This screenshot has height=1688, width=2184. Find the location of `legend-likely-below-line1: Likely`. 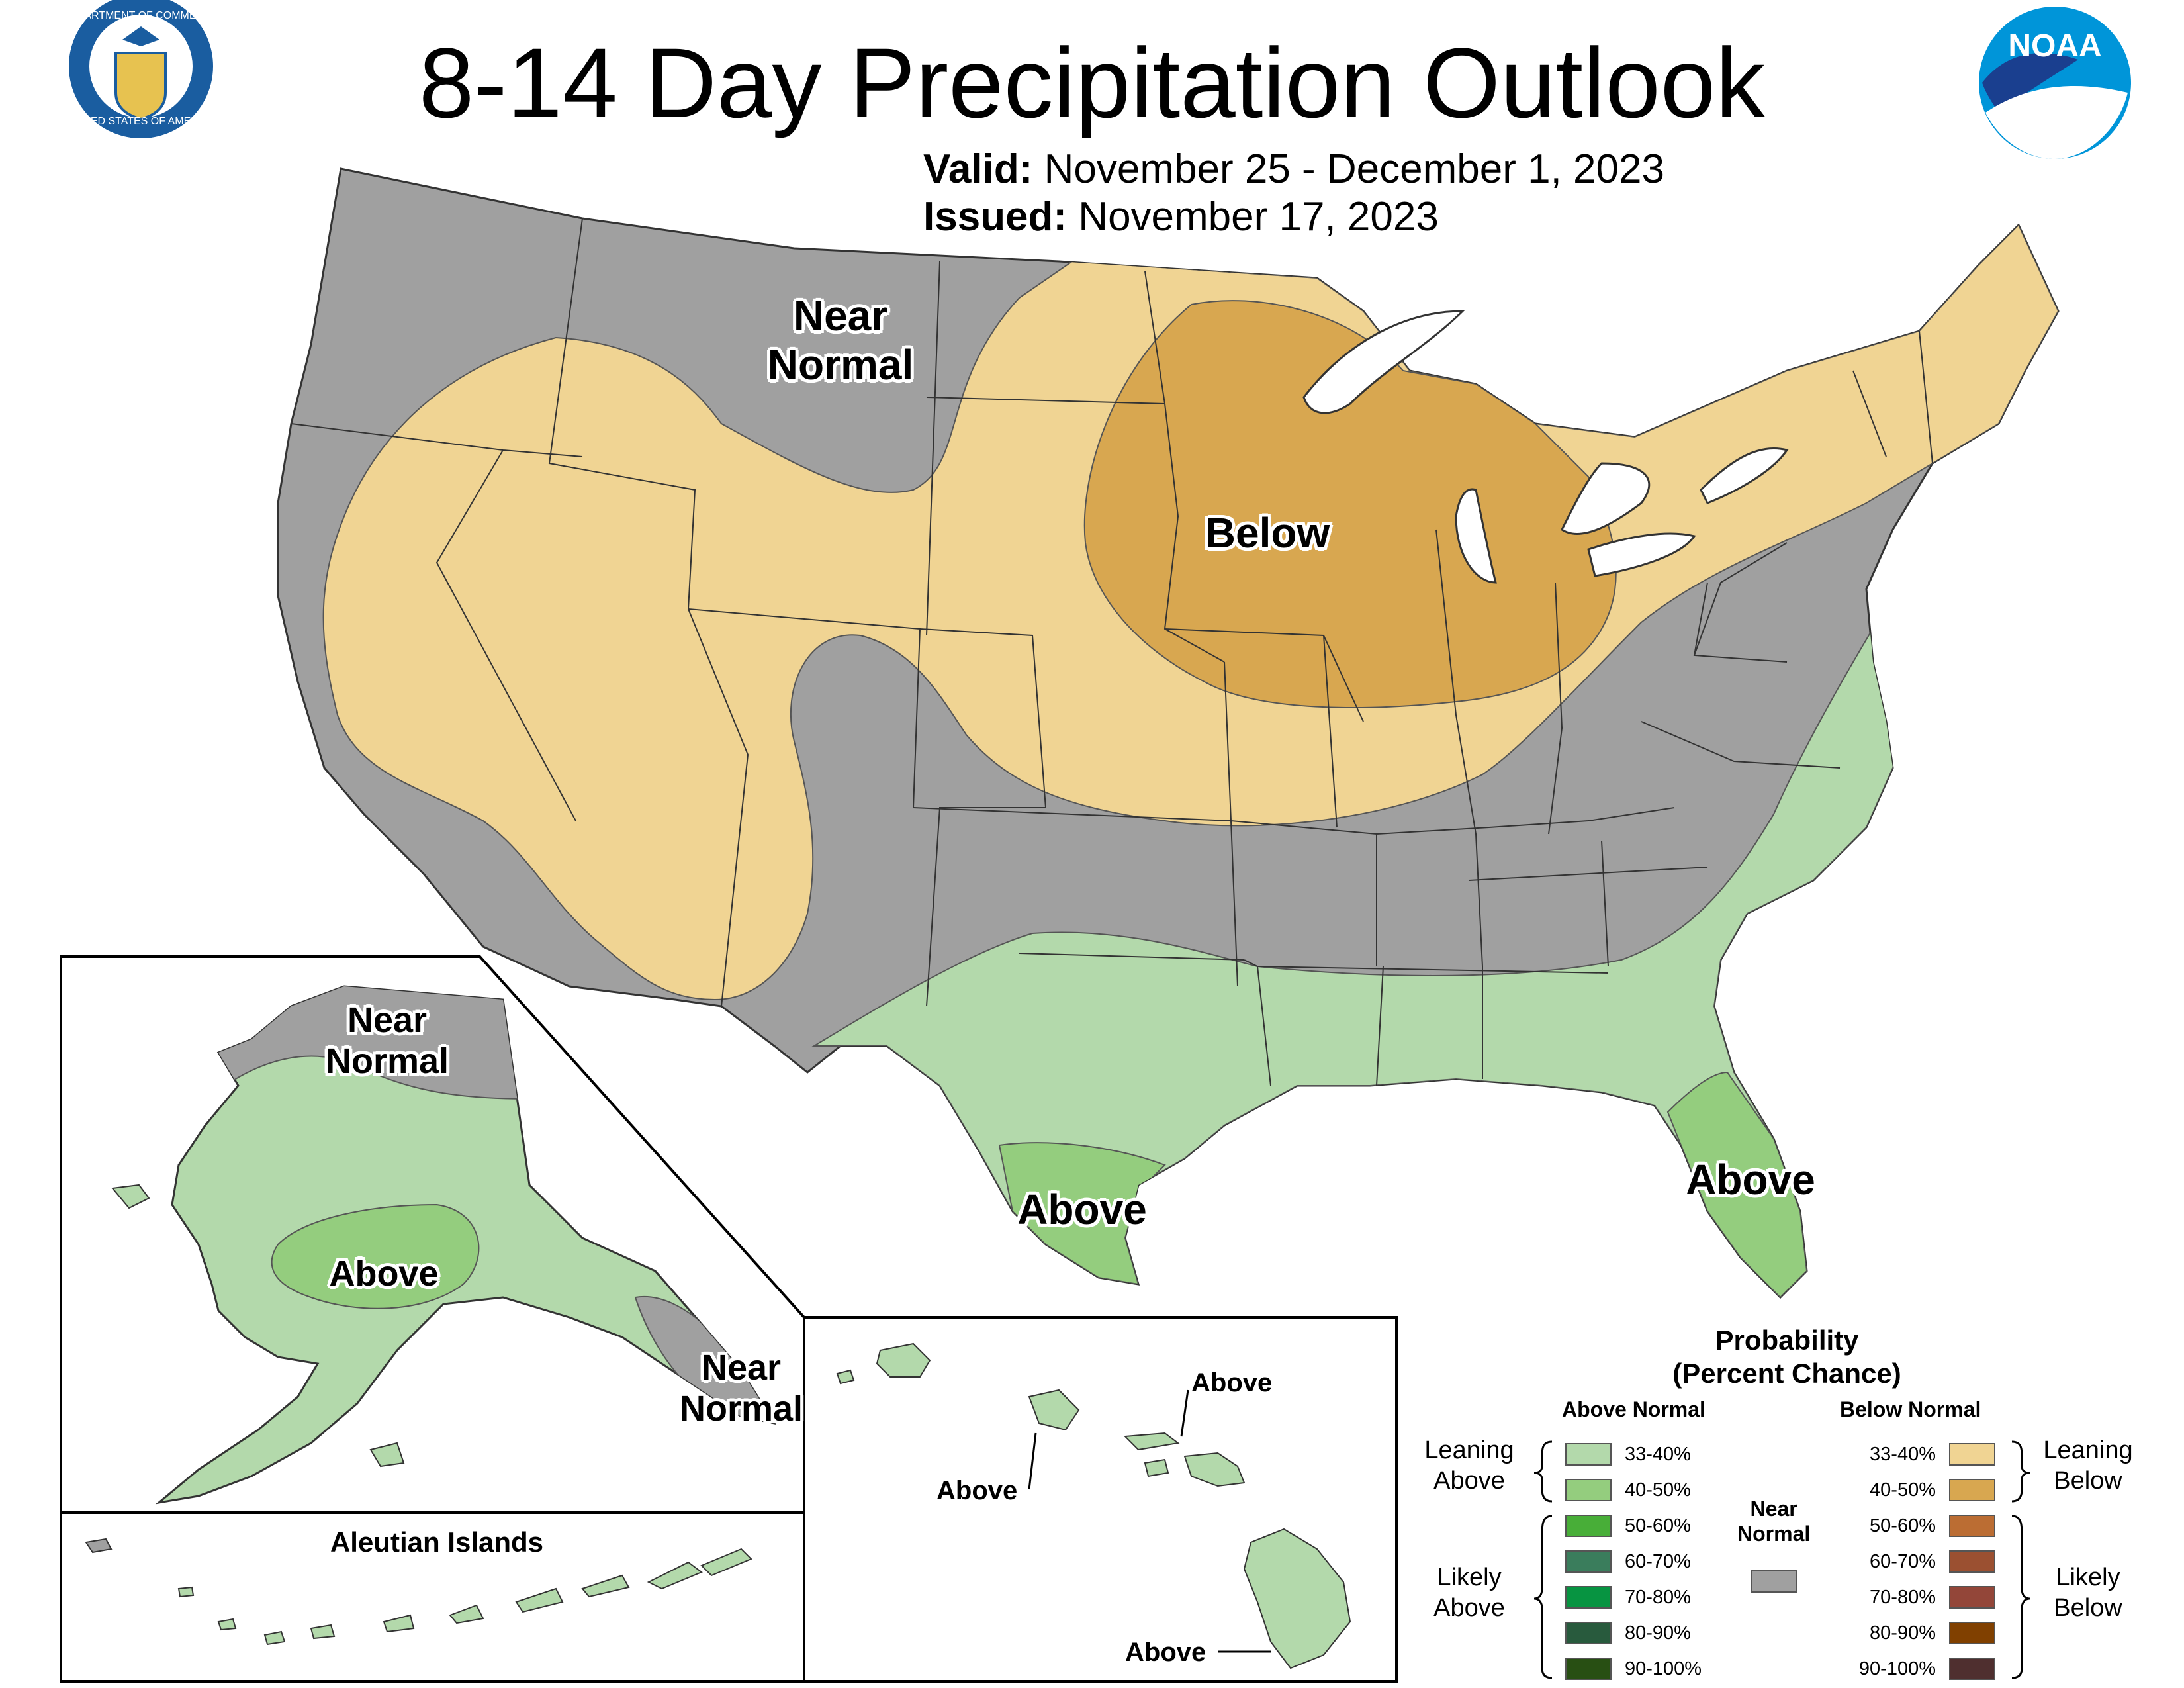

legend-likely-below-line1: Likely is located at coordinates (2088, 1577).